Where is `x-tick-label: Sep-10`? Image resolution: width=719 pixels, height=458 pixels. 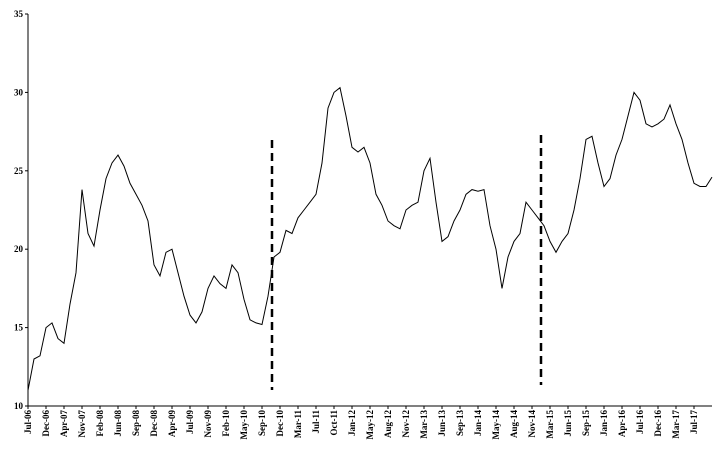 x-tick-label: Sep-10 is located at coordinates (262, 423).